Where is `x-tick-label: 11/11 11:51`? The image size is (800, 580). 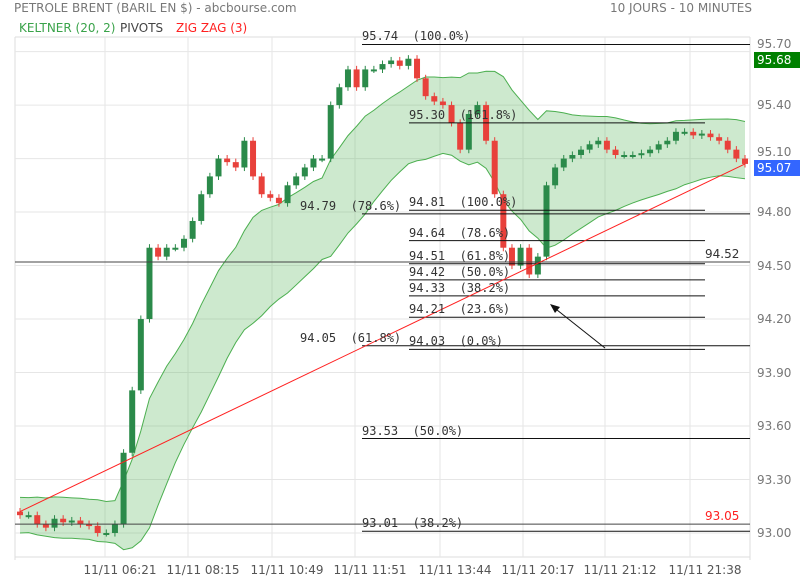 x-tick-label: 11/11 11:51 is located at coordinates (370, 570).